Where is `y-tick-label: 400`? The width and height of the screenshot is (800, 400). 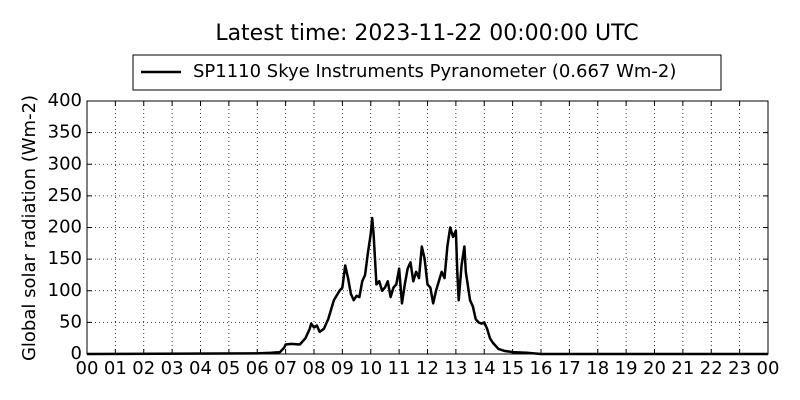
y-tick-label: 400 is located at coordinates (65, 100).